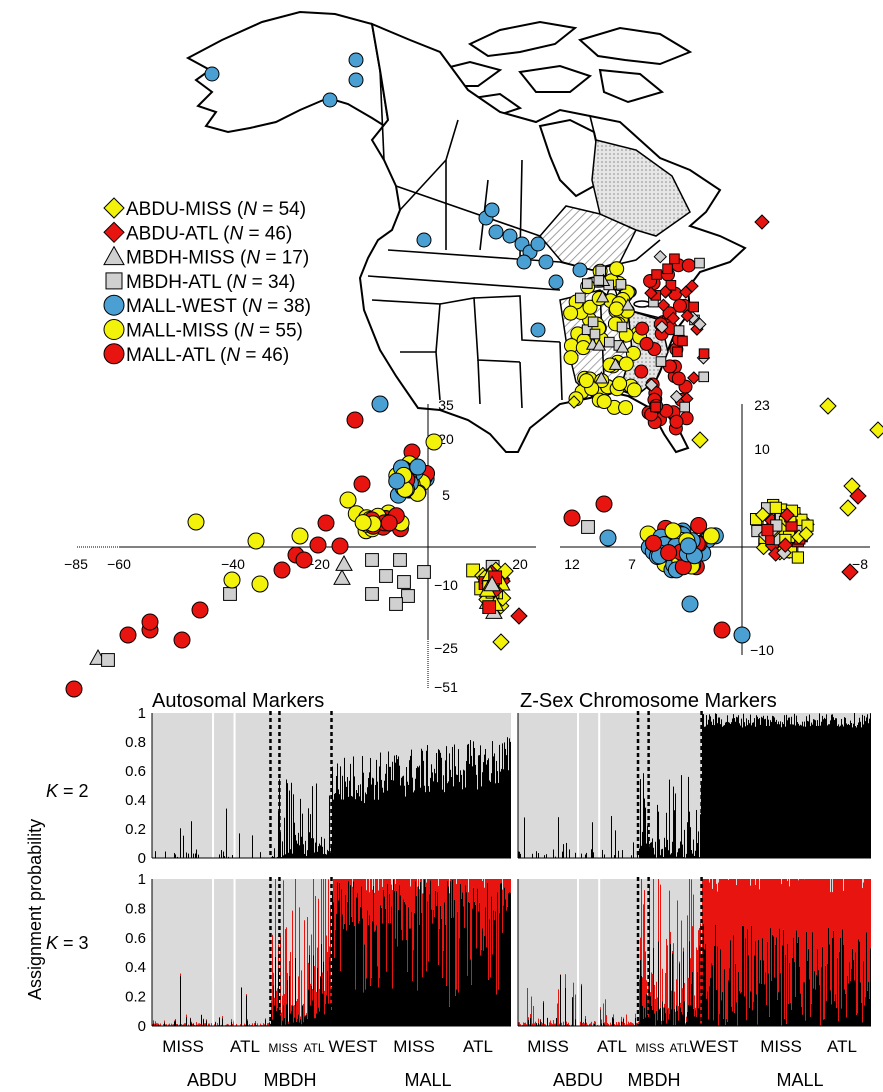 This screenshot has width=883, height=1092. What do you see at coordinates (848, 508) in the screenshot?
I see `pca-right-point` at bounding box center [848, 508].